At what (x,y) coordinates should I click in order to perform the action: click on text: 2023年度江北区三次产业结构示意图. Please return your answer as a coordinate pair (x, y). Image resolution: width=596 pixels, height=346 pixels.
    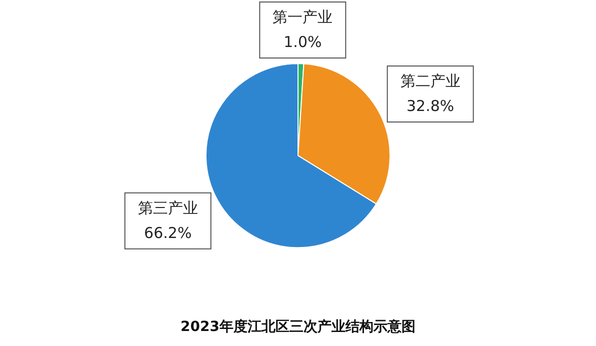
    Looking at the image, I should click on (298, 327).